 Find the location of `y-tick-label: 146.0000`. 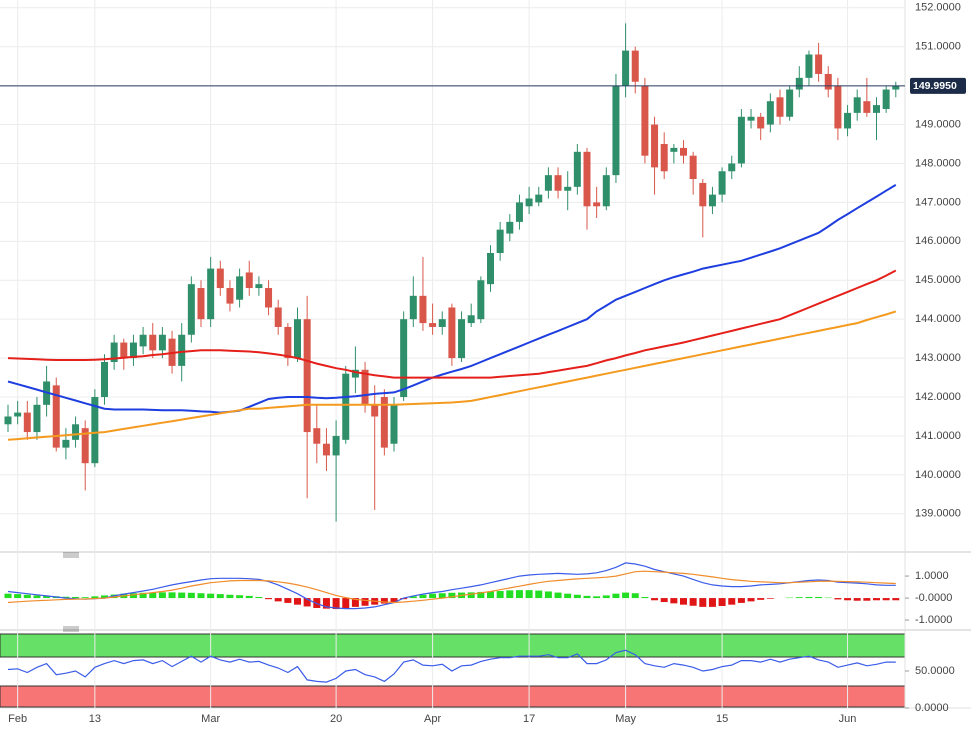

y-tick-label: 146.0000 is located at coordinates (938, 241).